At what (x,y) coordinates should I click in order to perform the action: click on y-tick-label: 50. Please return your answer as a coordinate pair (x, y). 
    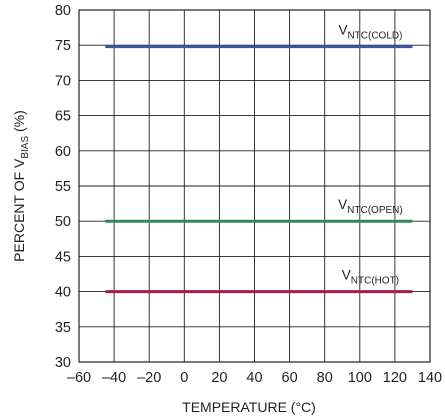
    Looking at the image, I should click on (63, 222).